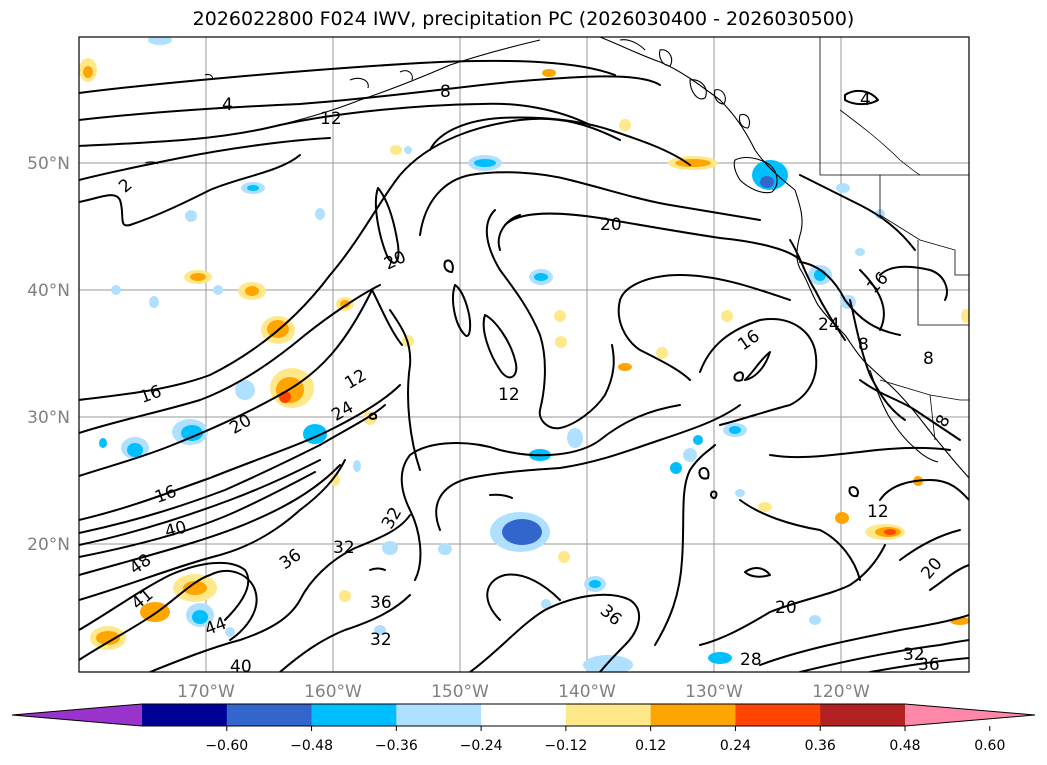 The height and width of the screenshot is (765, 1047). What do you see at coordinates (894, 239) in the screenshot?
I see `borders` at bounding box center [894, 239].